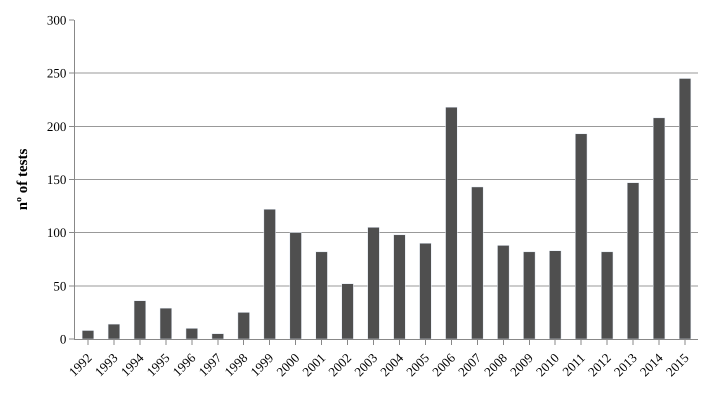  Describe the element at coordinates (56, 126) in the screenshot. I see `y-tick-label: 200` at that location.